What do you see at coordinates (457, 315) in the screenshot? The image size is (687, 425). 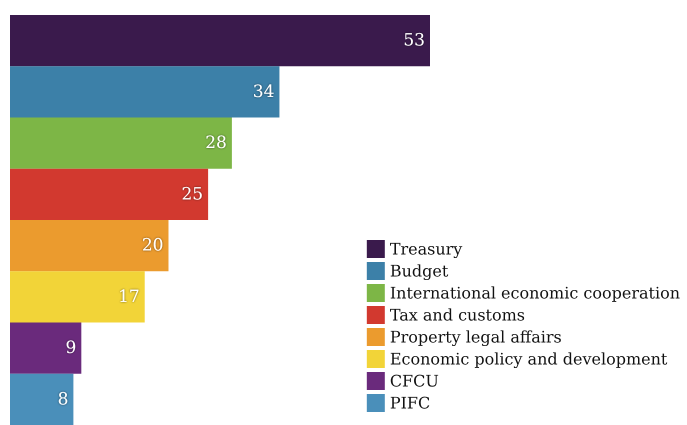 I see `legend-label: Tax and customs` at bounding box center [457, 315].